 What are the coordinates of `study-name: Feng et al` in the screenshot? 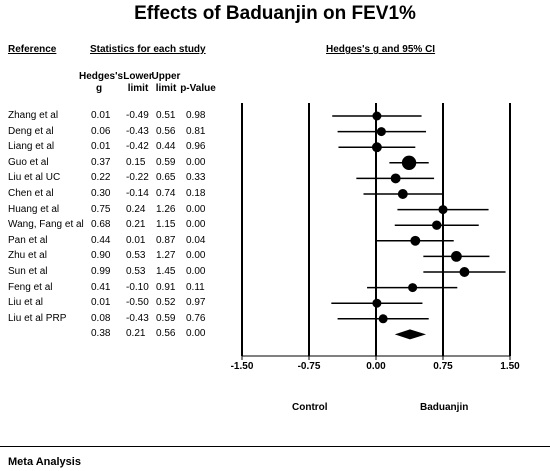 It's located at (30, 287).